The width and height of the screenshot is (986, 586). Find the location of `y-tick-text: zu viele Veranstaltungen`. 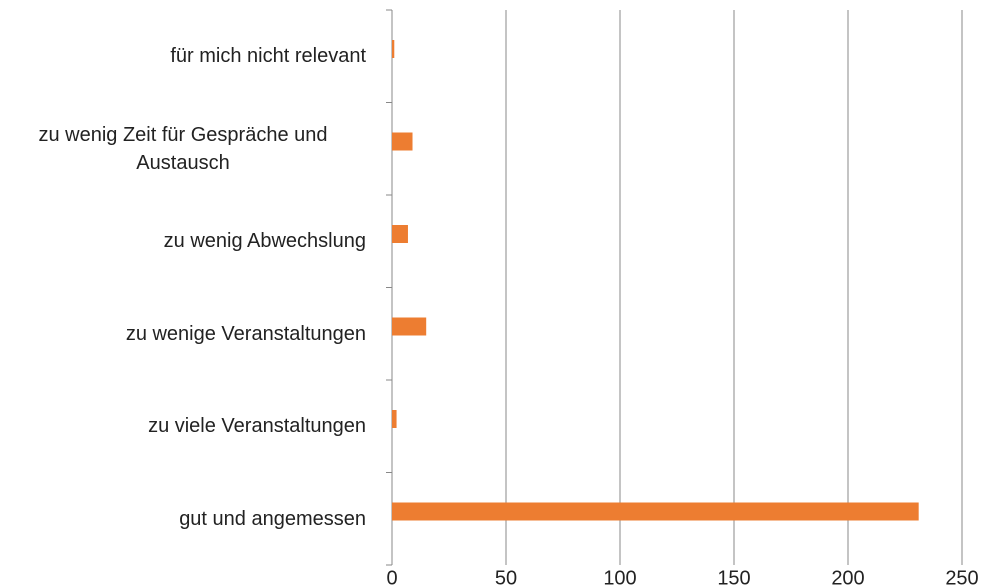

y-tick-text: zu viele Veranstaltungen is located at coordinates (257, 426).